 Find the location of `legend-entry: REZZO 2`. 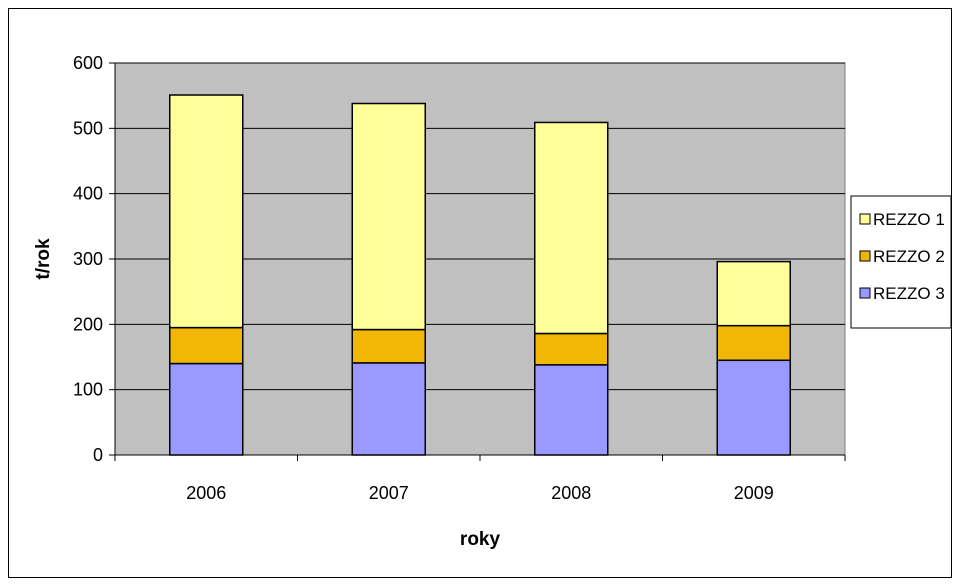

legend-entry: REZZO 2 is located at coordinates (909, 256).